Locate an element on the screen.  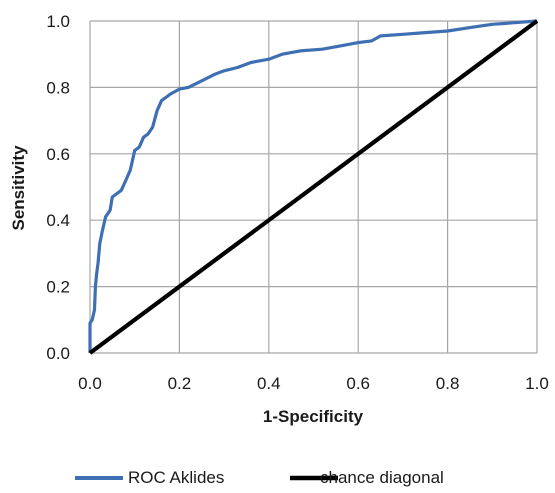
y-tick-label: 0.6 is located at coordinates (58, 154).